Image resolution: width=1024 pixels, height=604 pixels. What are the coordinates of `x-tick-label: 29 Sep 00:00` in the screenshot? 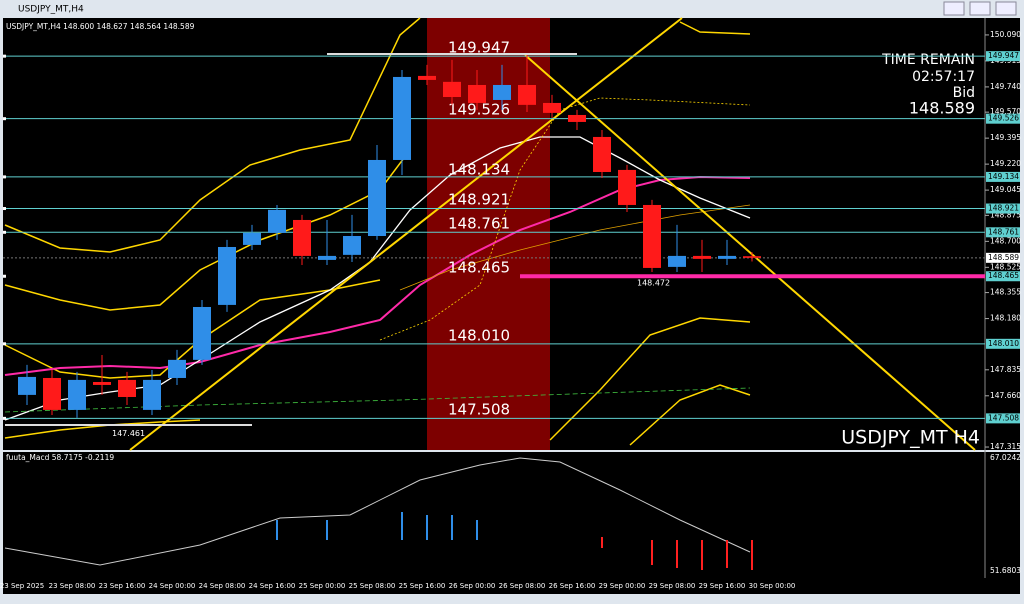 It's located at (622, 586).